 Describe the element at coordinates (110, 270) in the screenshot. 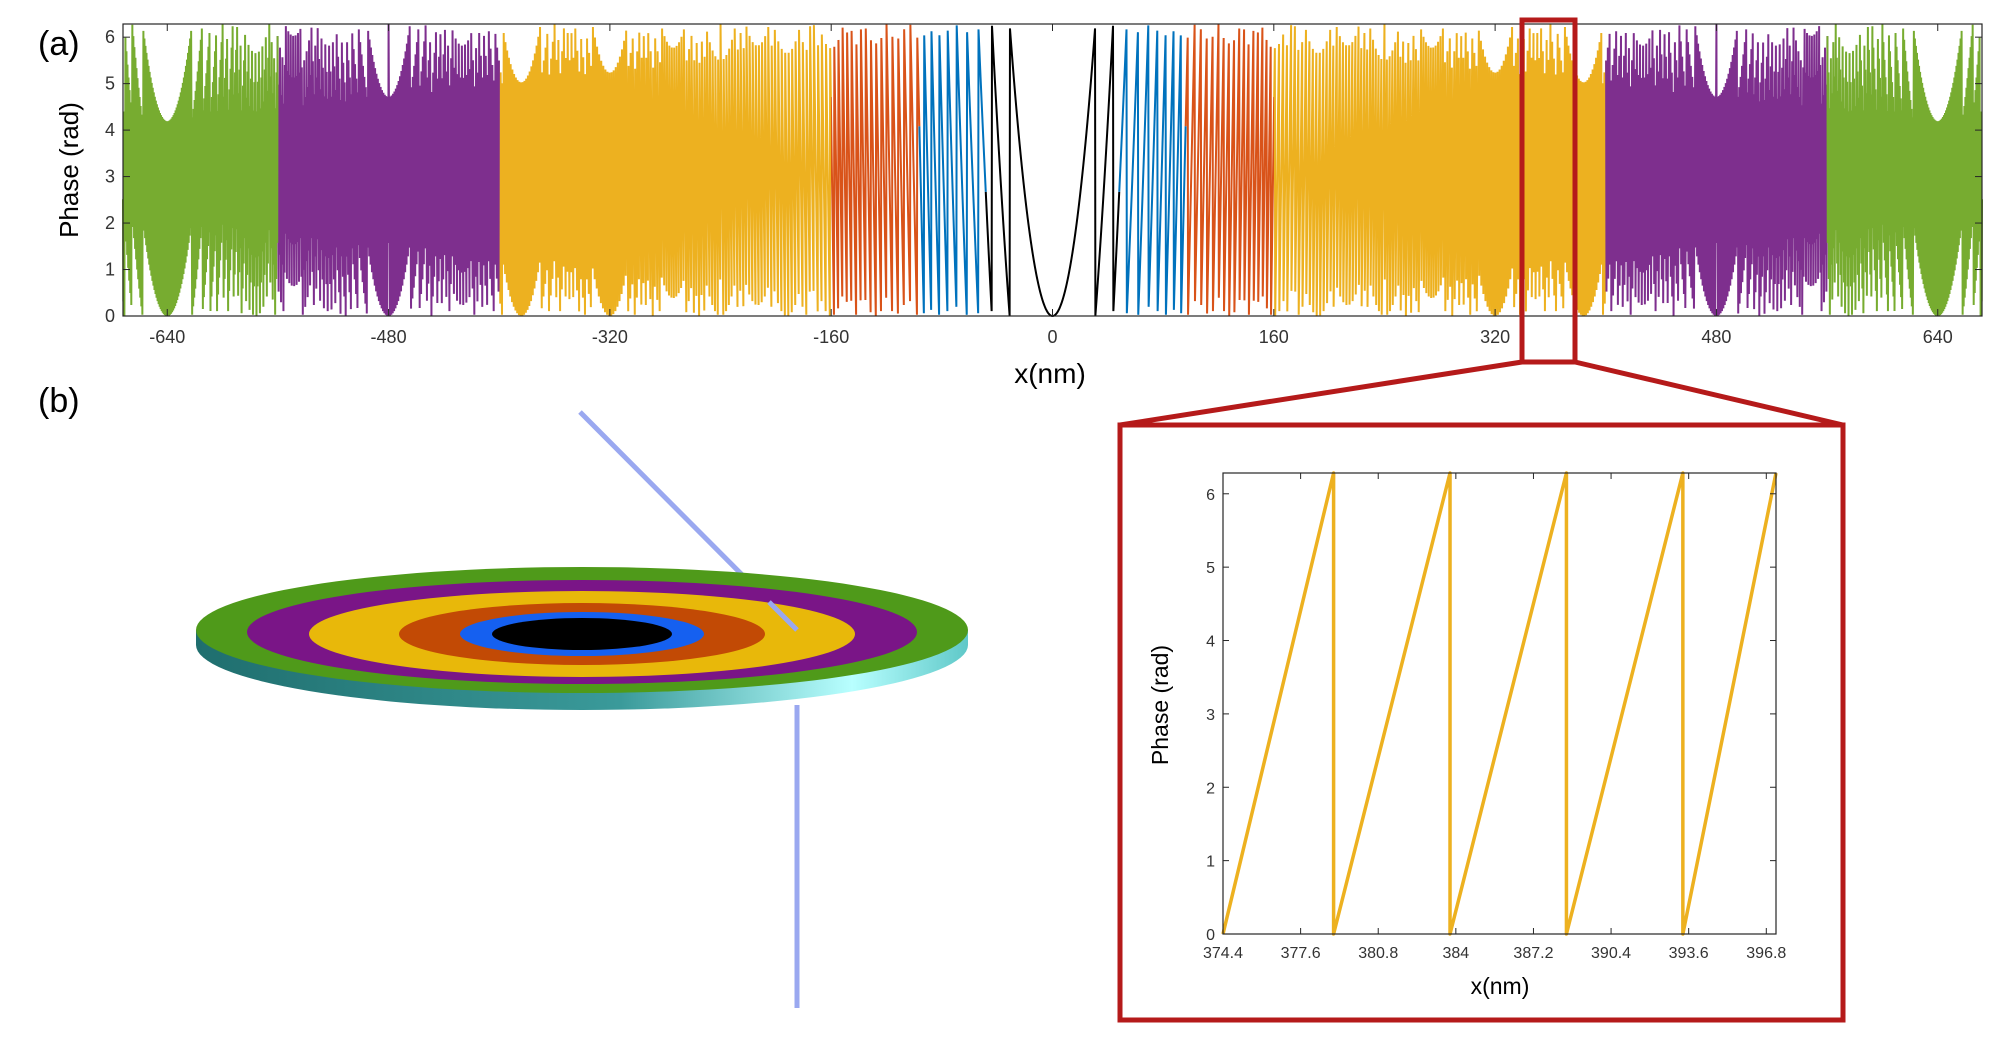

I see `y-tick-label: 1` at that location.